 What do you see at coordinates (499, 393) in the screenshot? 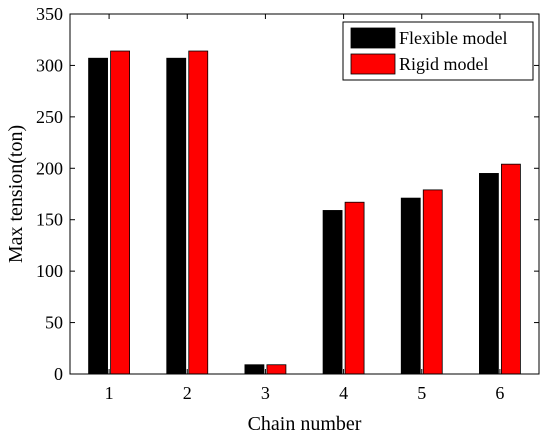
I see `x-tick-label-6: 6` at bounding box center [499, 393].